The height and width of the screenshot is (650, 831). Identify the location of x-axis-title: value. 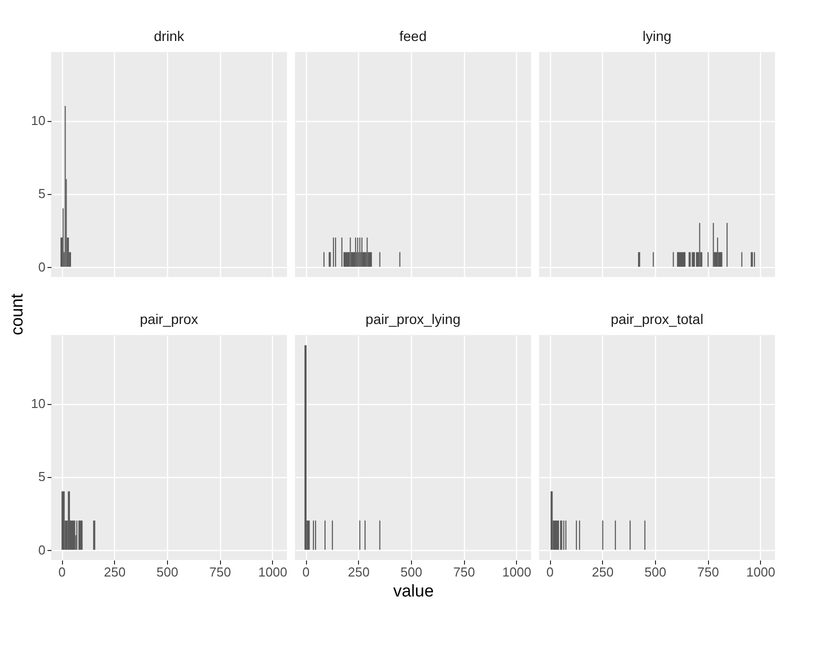
(413, 591).